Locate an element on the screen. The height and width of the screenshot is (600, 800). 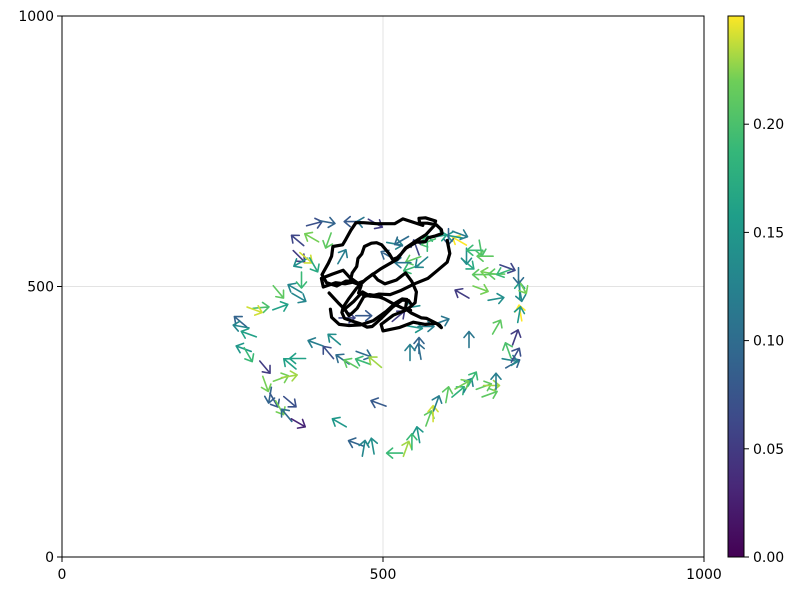
y-tick-label: 1000 is located at coordinates (36, 17).